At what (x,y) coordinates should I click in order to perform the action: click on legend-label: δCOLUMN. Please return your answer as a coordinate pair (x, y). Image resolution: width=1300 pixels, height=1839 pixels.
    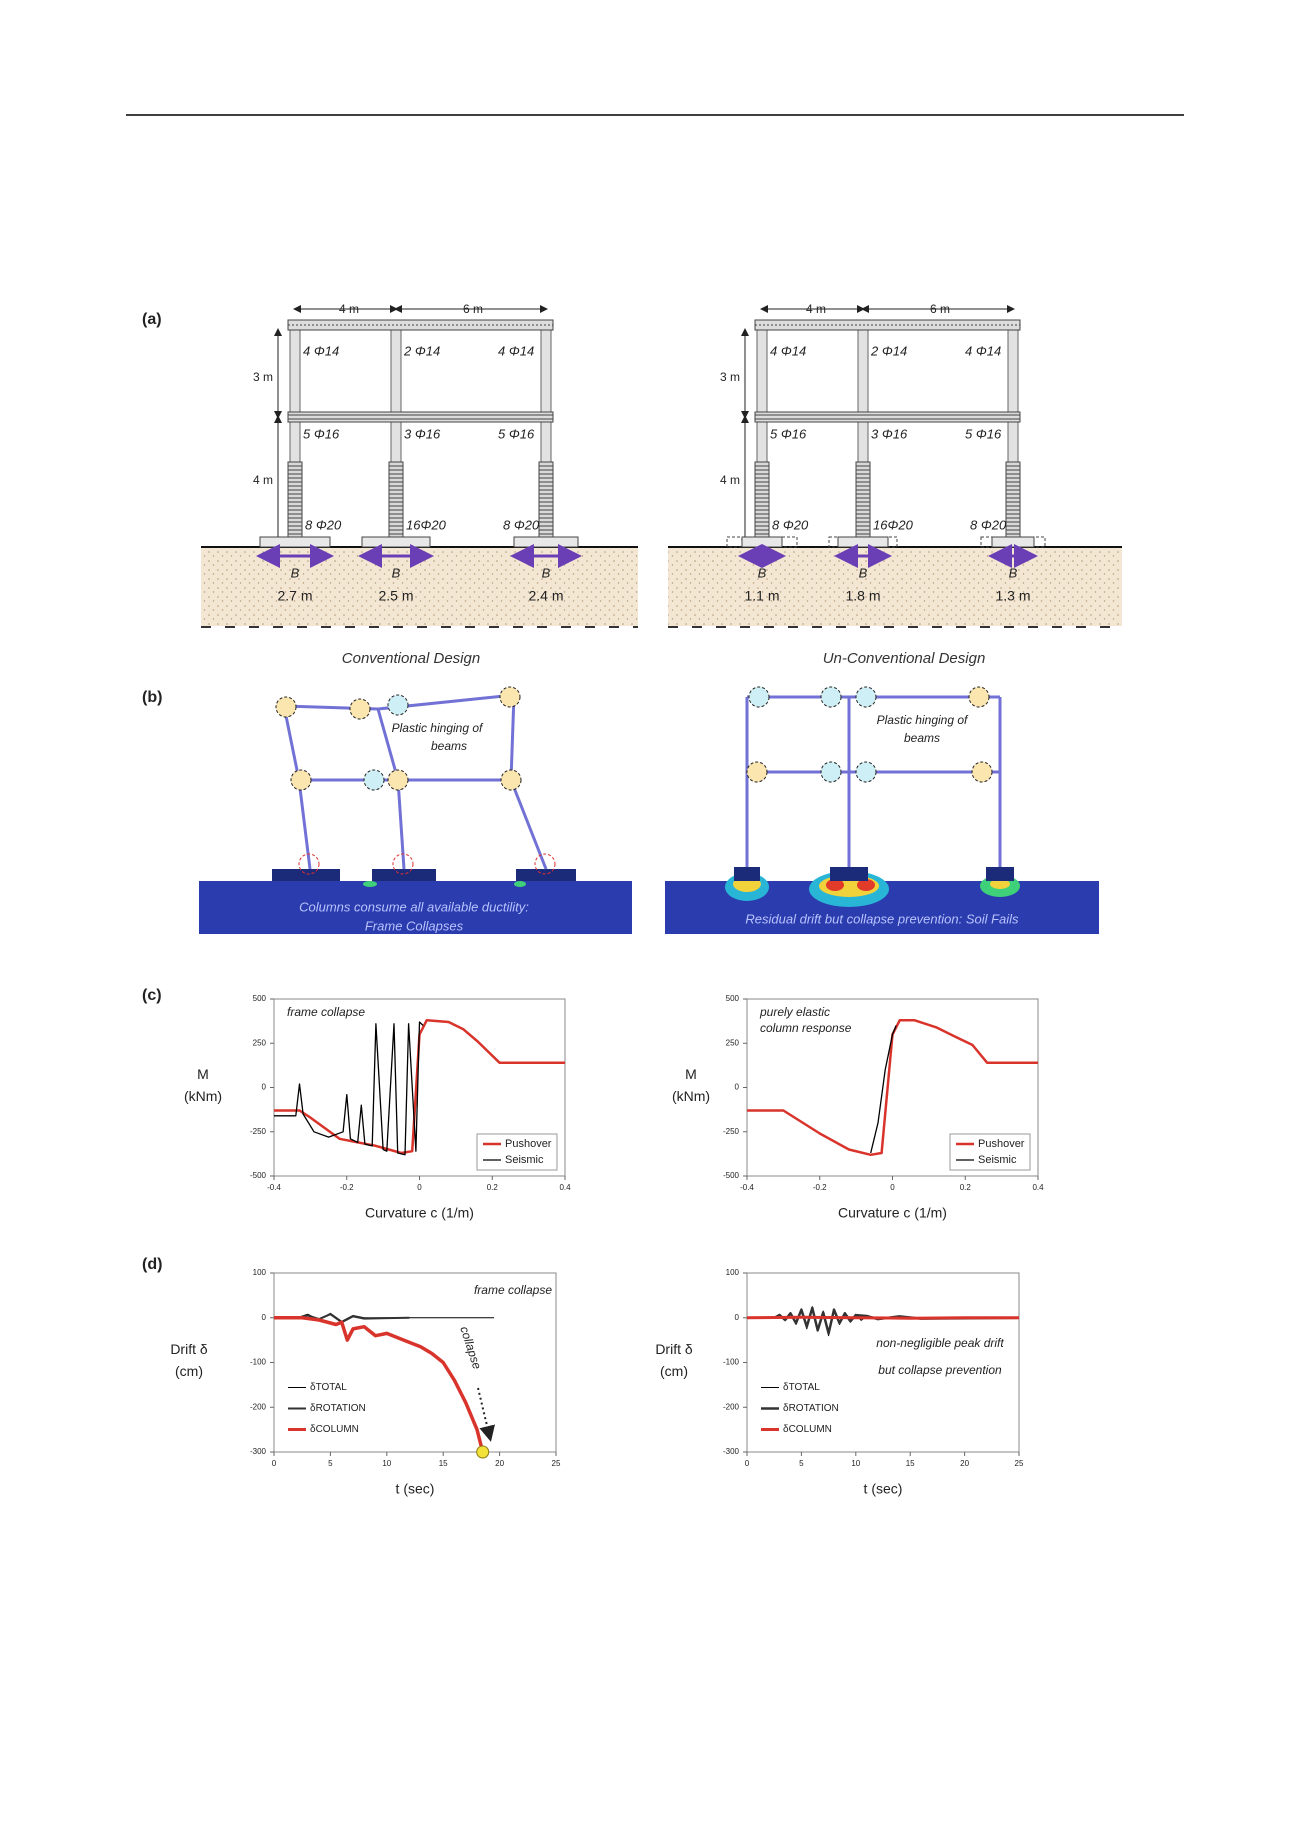
    Looking at the image, I should click on (334, 1429).